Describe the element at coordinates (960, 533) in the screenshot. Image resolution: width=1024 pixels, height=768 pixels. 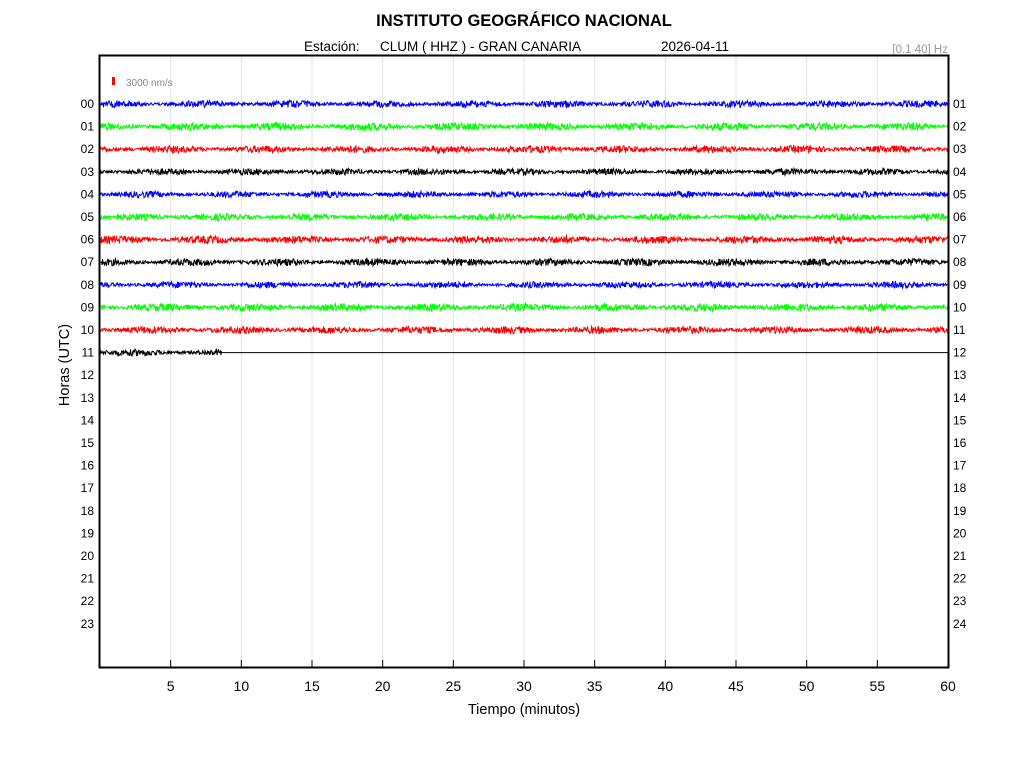
I see `hour-label-right: 20` at that location.